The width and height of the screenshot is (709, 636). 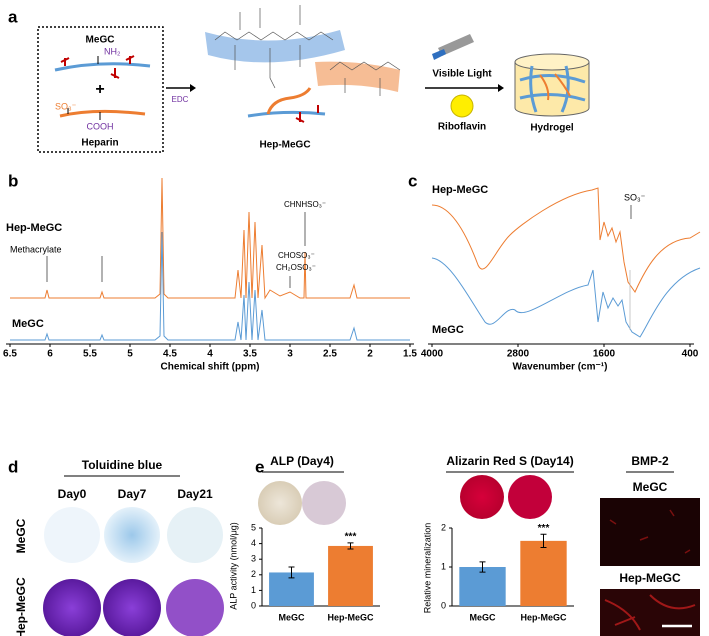 I want to click on panel-c: c Hep-MeGC SO₃⁻ MeGC Wavenumber (cm⁻¹), so click(x=554, y=272).